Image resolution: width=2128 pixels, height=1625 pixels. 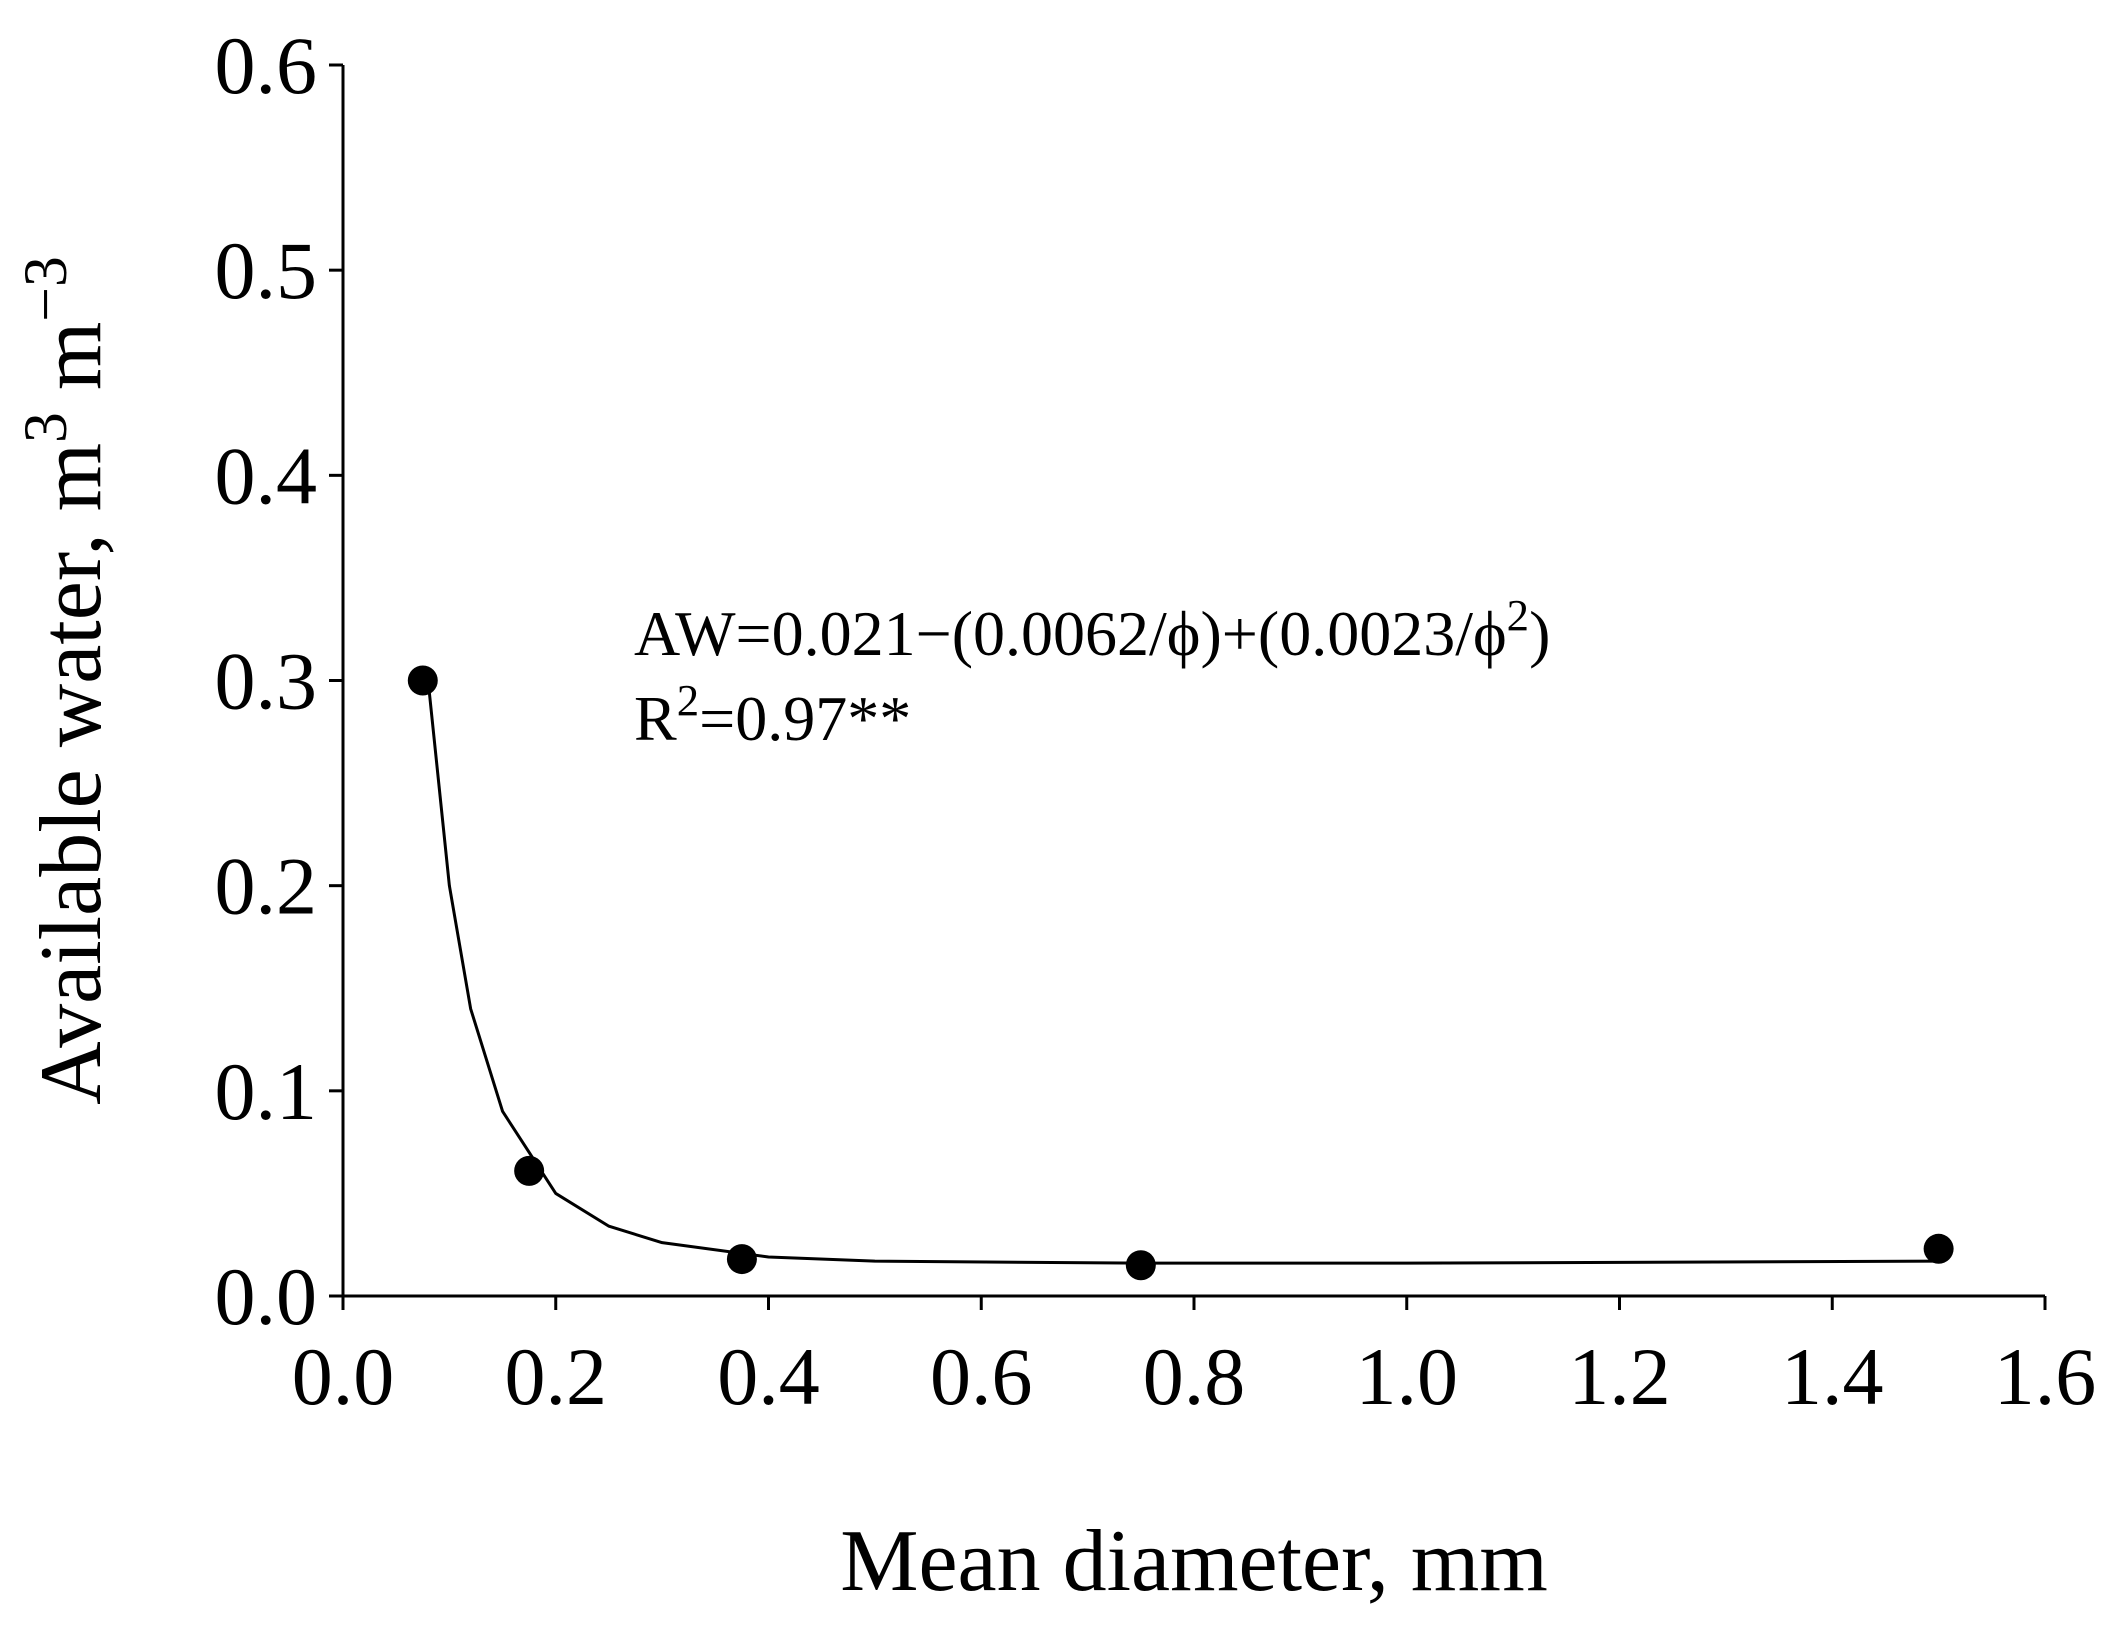 I want to click on x-tick-label: 0.0, so click(x=343, y=1376).